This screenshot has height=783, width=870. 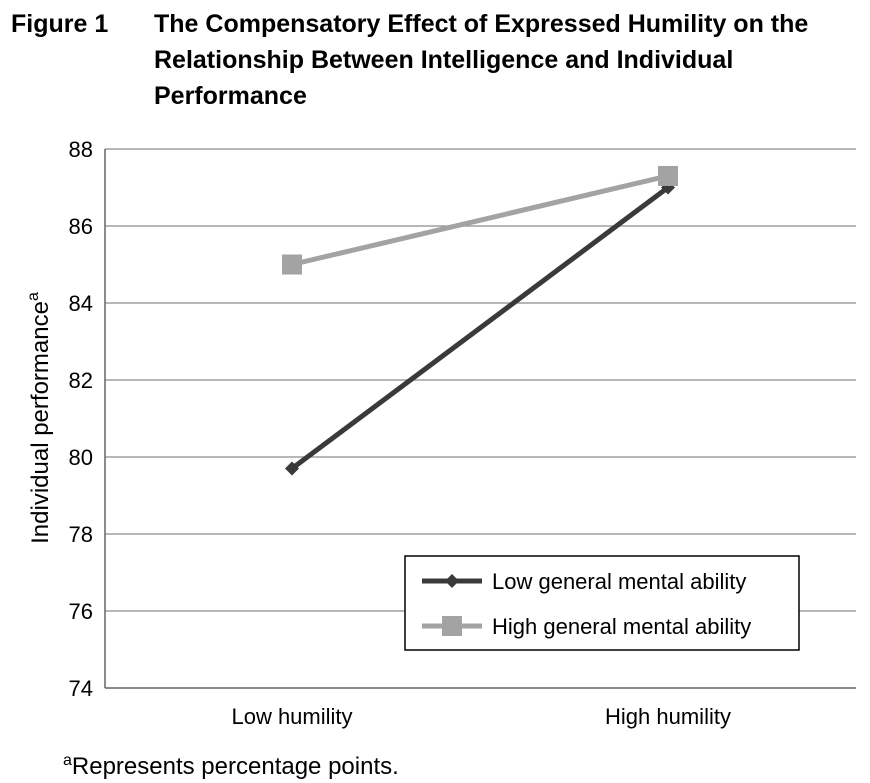 I want to click on y-tick-84: 84, so click(x=81, y=303).